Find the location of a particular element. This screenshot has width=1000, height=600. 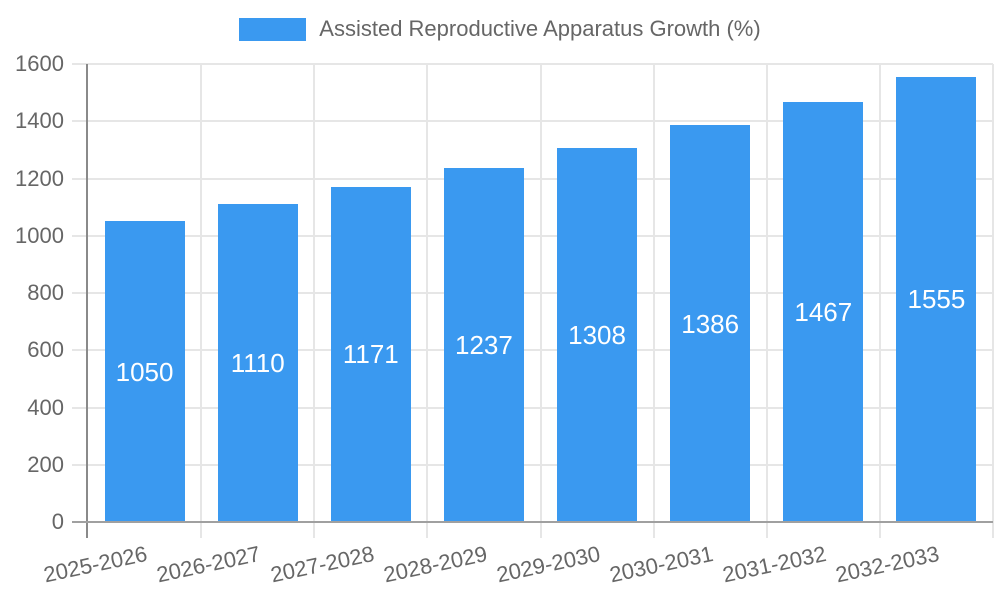

y-tick-label: 200 is located at coordinates (45, 464).